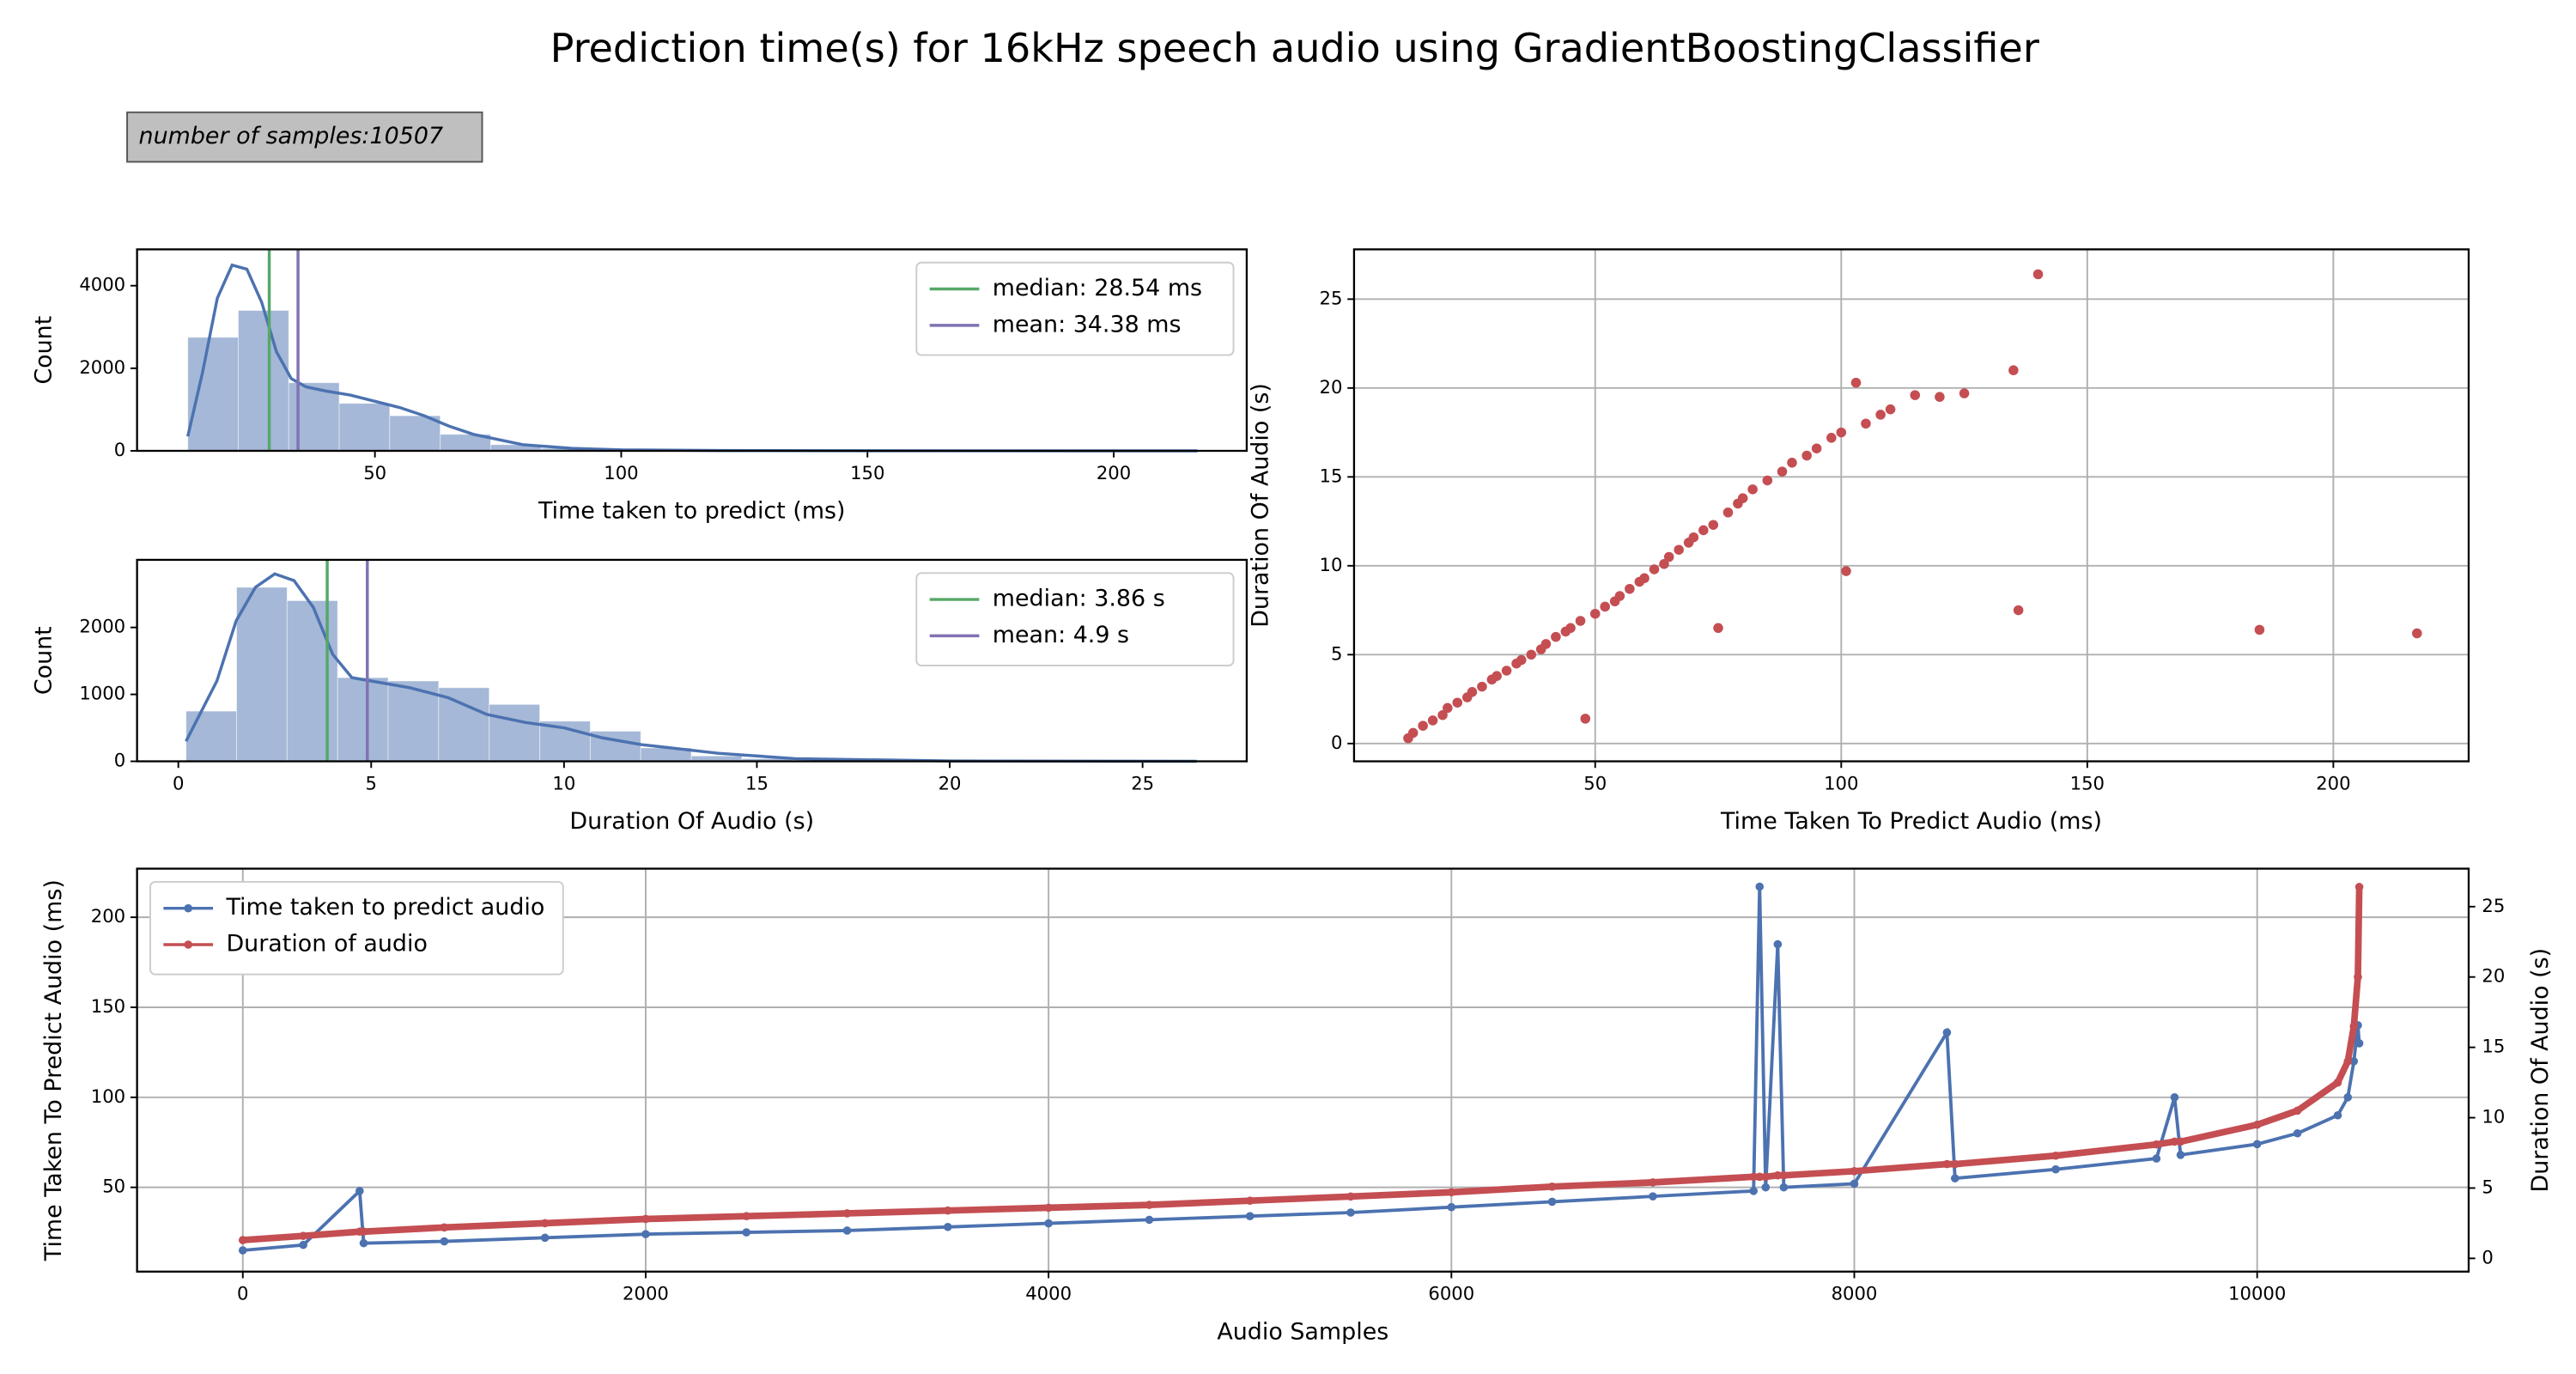  Describe the element at coordinates (2493, 976) in the screenshot. I see `y2-tick-label: 20` at that location.